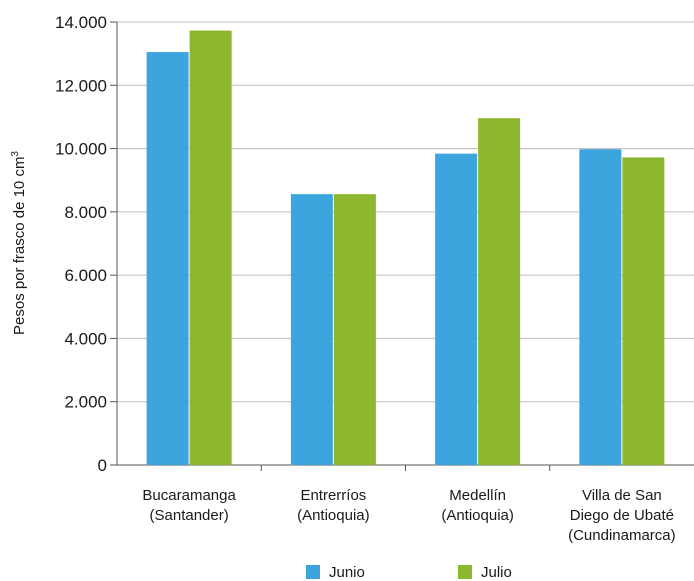  I want to click on x-category-label: Villa de San Diego de Ubaté (Cundinamarca), so click(622, 515).